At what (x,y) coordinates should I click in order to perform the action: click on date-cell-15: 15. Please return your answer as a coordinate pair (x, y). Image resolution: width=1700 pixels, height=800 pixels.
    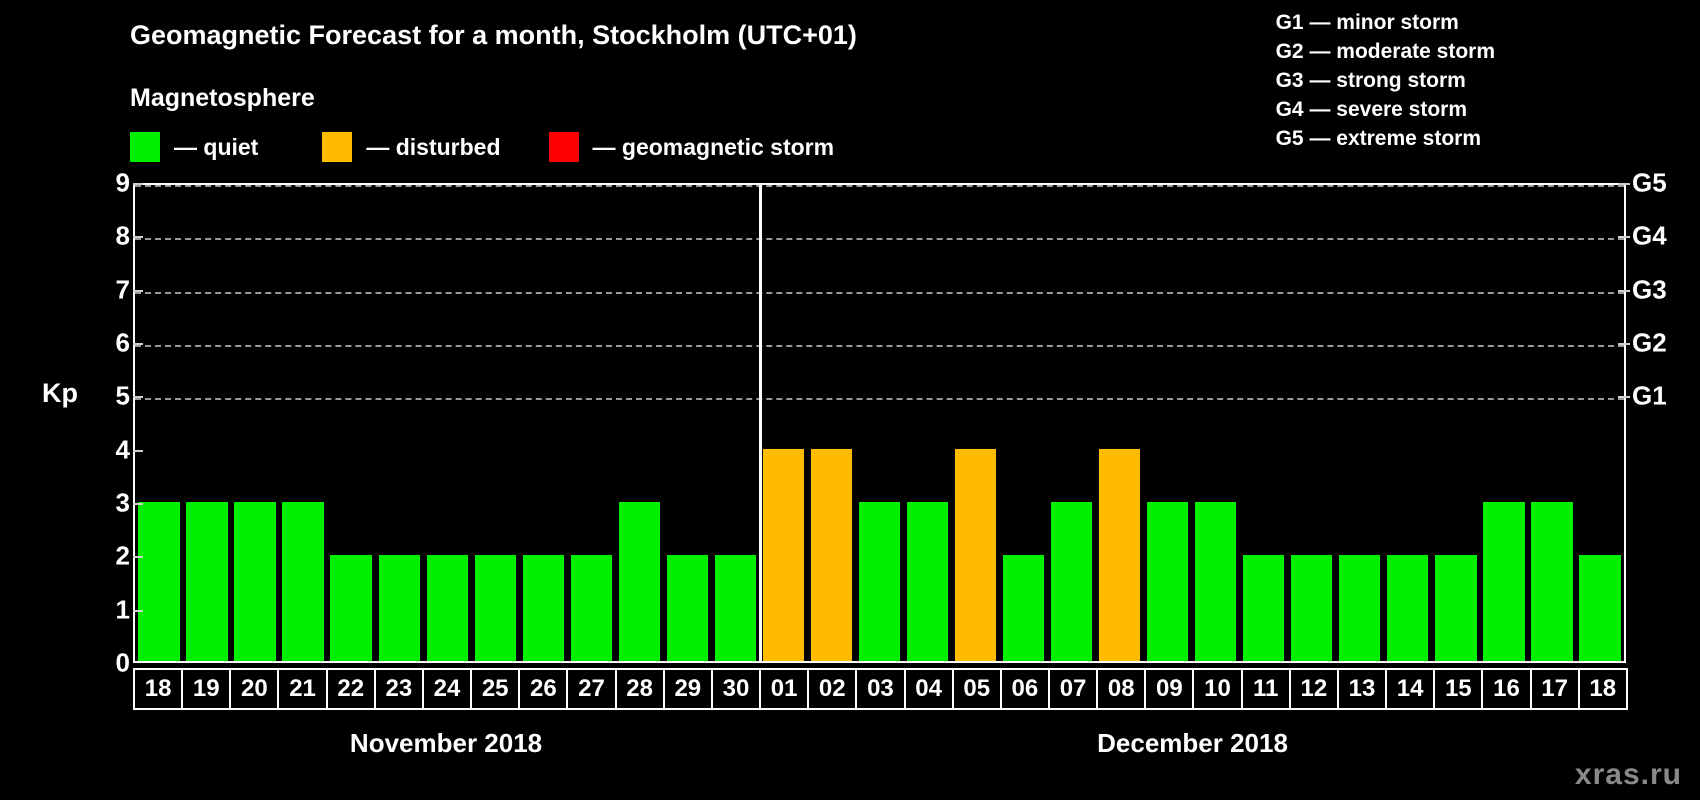
    Looking at the image, I should click on (1458, 689).